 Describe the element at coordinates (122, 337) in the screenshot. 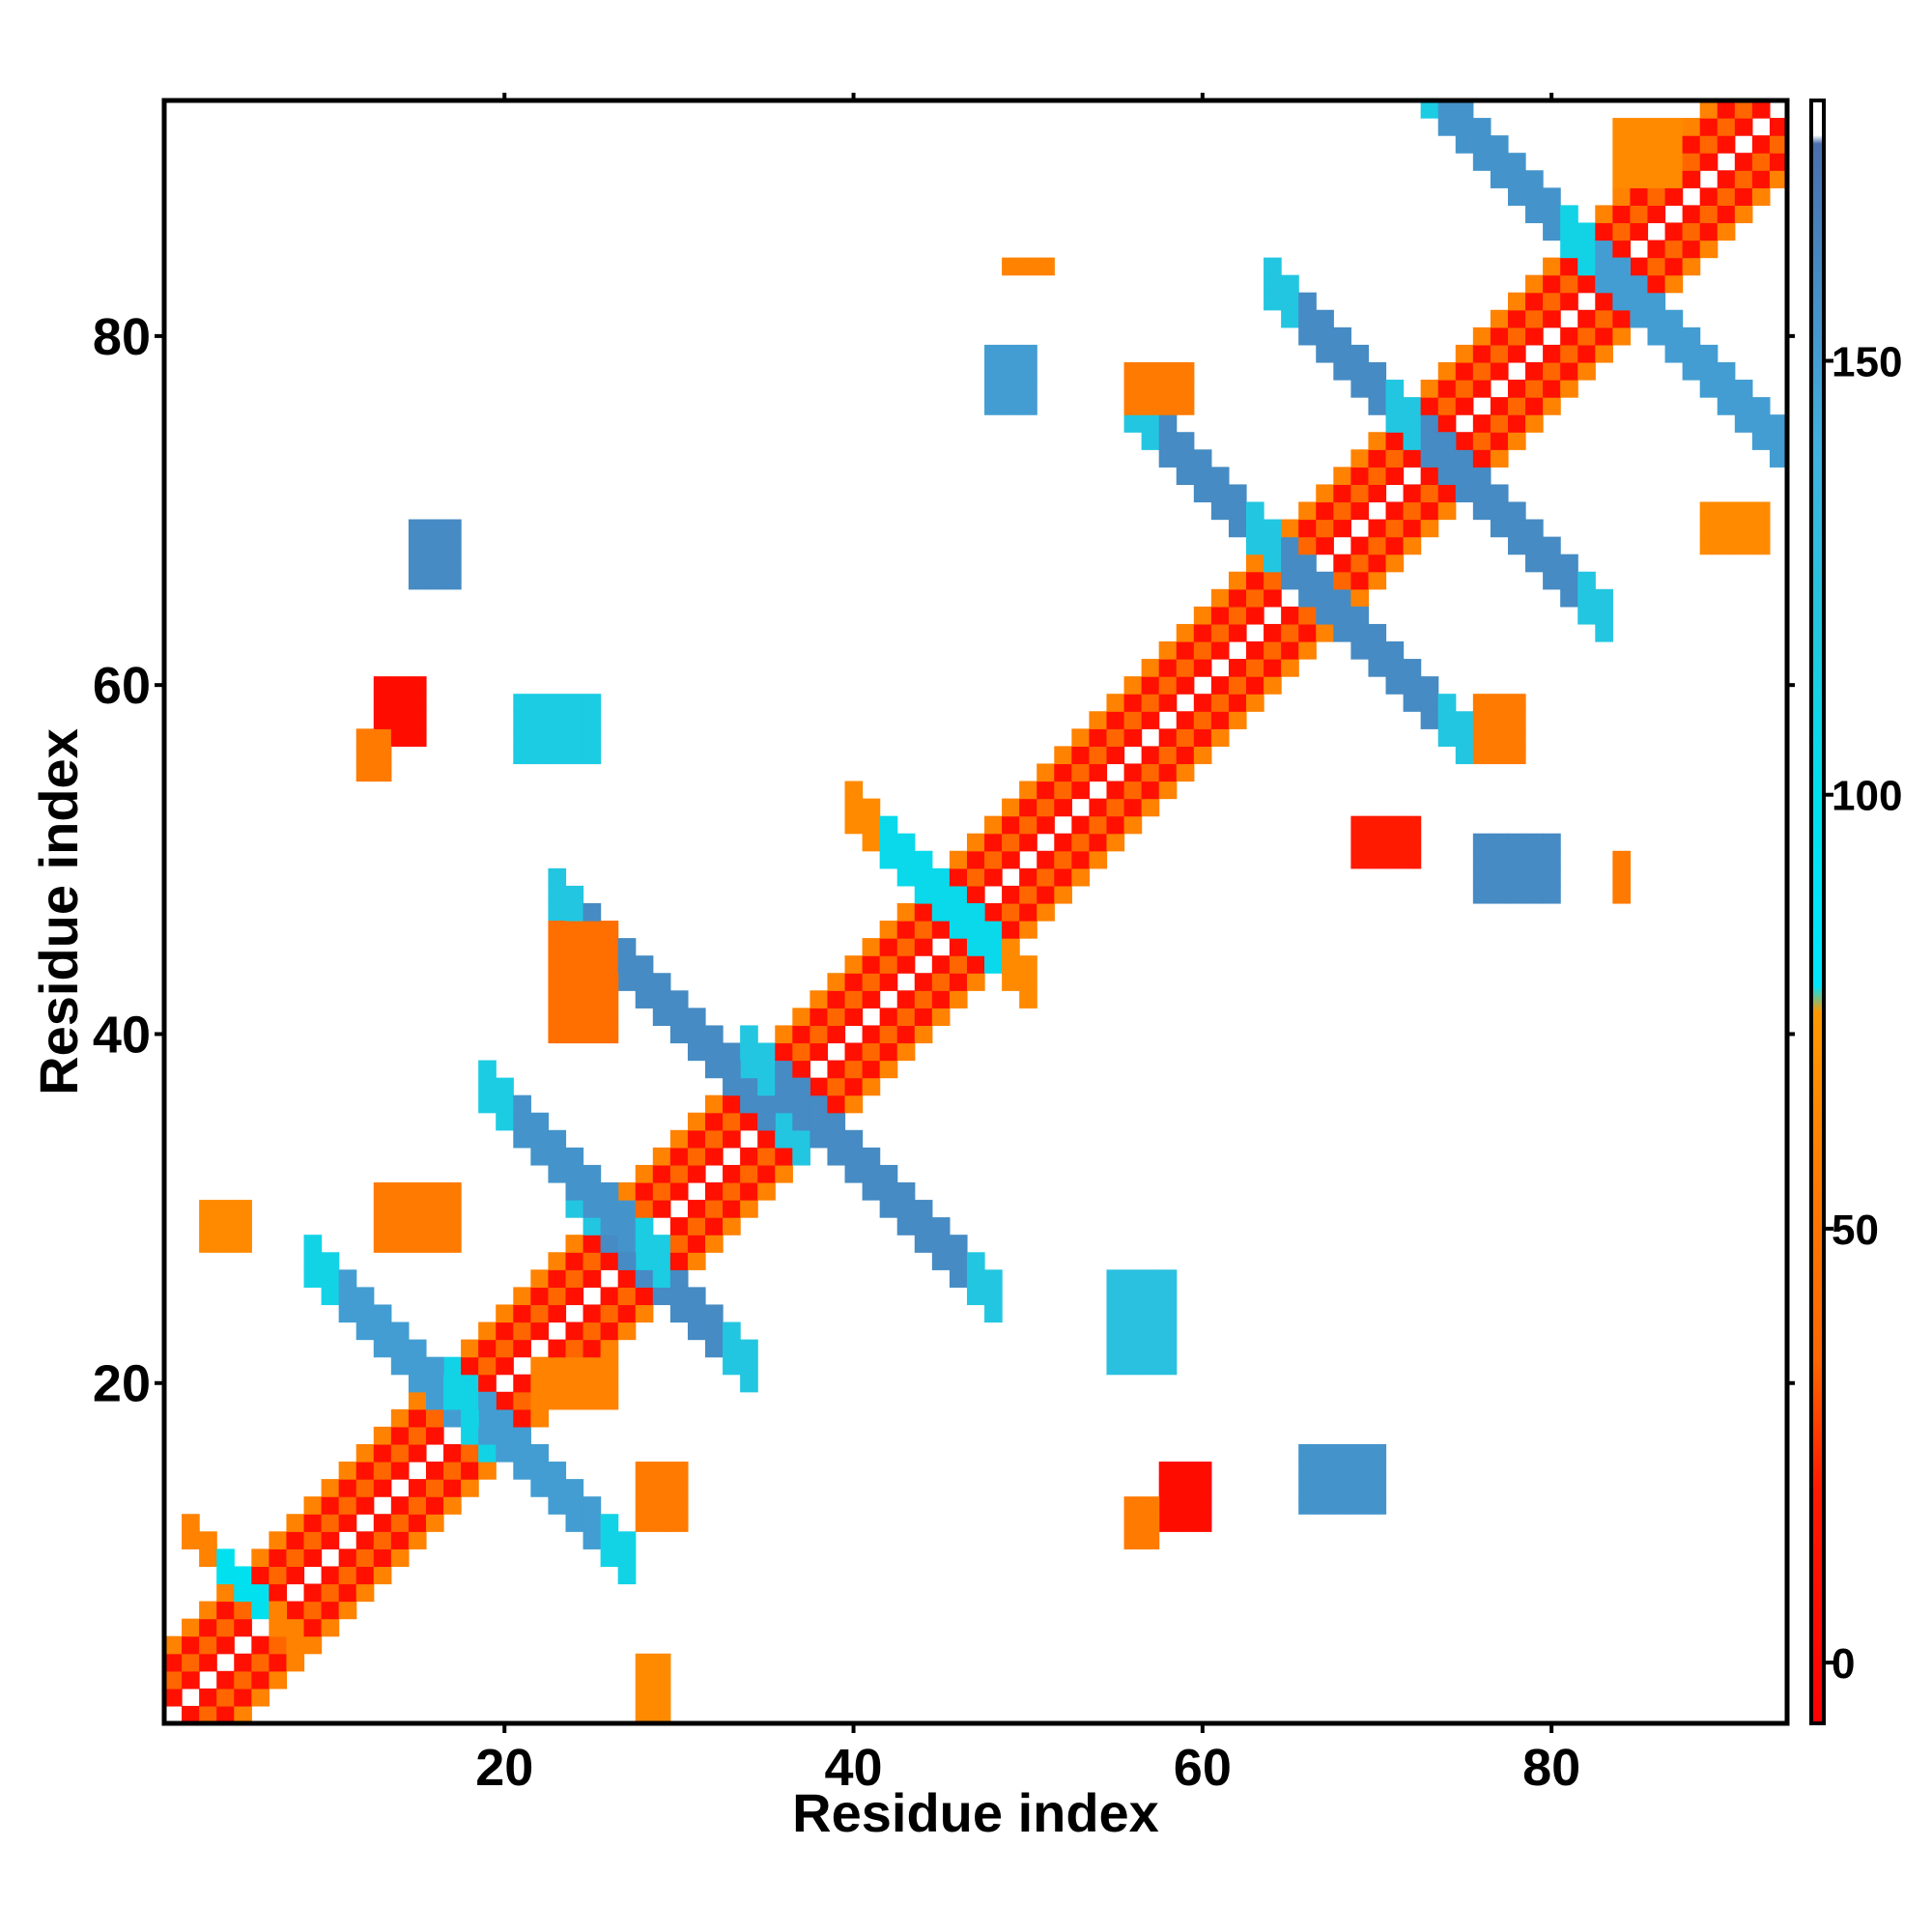

I see `y-tick-label: 80` at that location.